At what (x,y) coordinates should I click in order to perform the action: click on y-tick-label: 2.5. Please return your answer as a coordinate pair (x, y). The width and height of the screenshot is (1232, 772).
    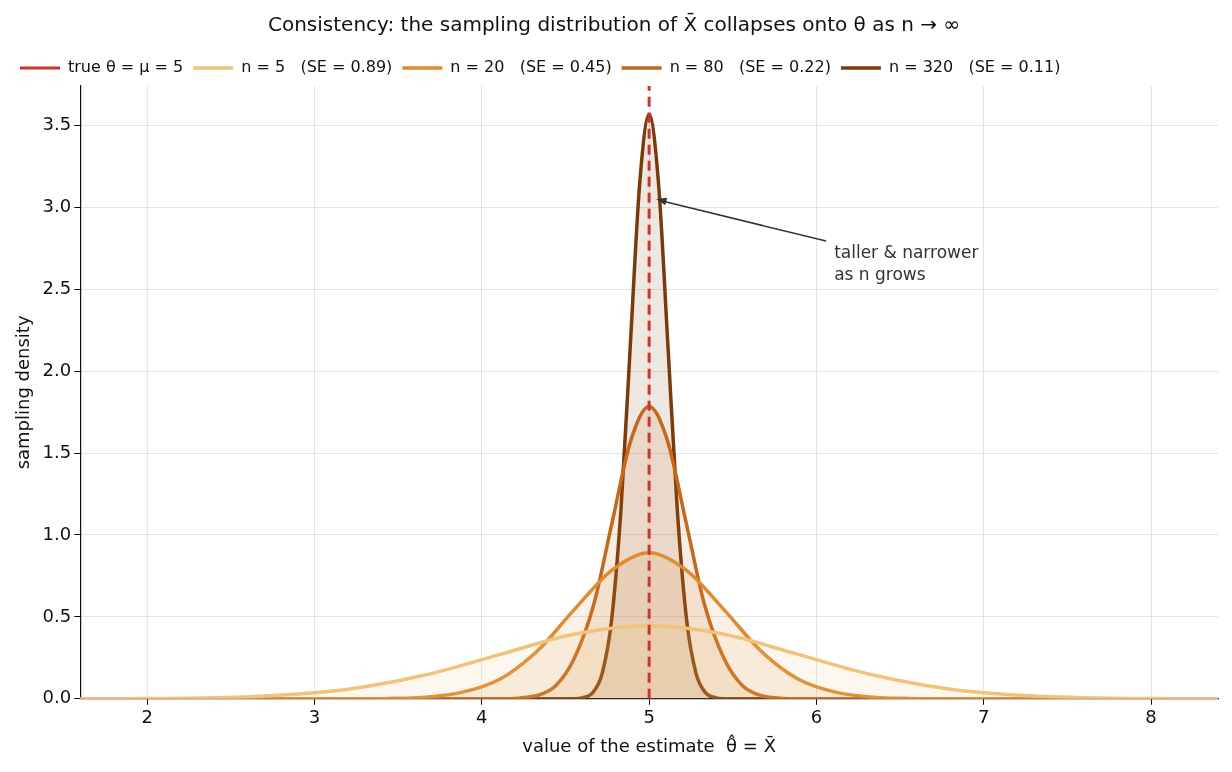
    Looking at the image, I should click on (57, 287).